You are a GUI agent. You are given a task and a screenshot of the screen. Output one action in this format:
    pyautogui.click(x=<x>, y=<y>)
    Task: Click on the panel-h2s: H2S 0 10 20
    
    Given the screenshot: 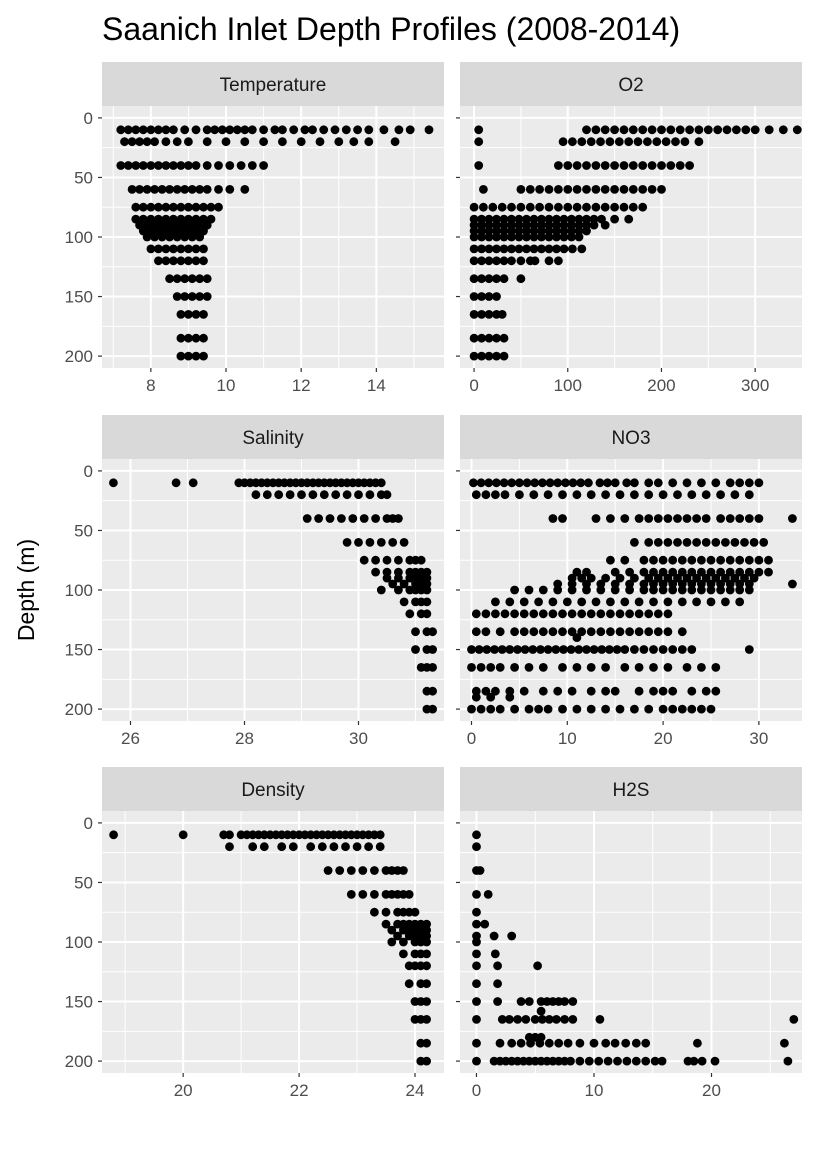 What is the action you would take?
    pyautogui.click(x=629, y=933)
    